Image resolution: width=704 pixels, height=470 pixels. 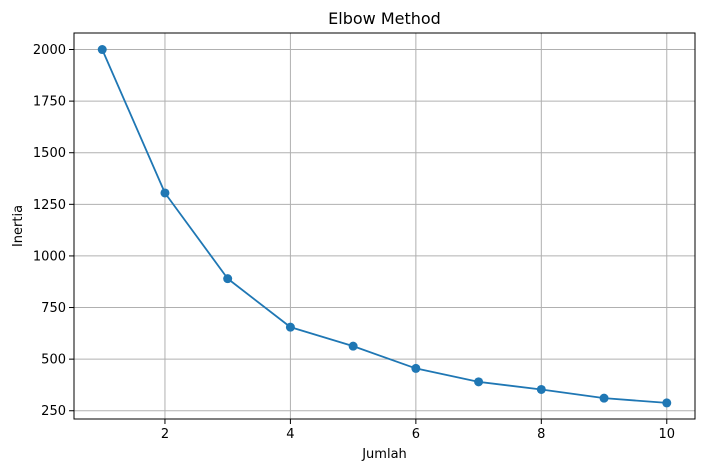 I want to click on x-tick-label: 2, so click(x=165, y=434).